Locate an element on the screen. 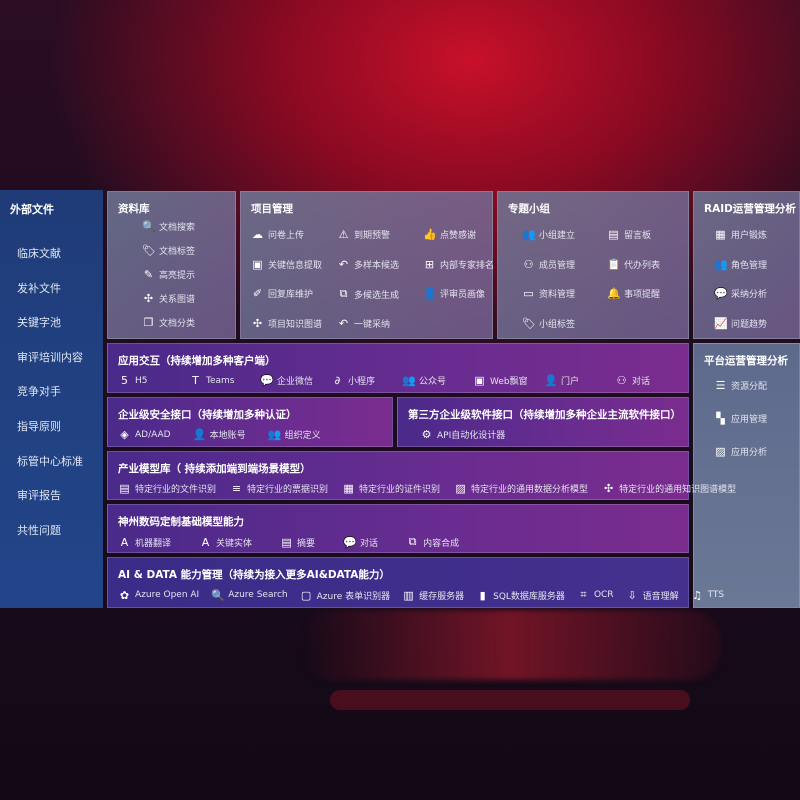 This screenshot has width=800, height=800. feature-item: ▮ SQL数据库服务器 is located at coordinates (520, 595).